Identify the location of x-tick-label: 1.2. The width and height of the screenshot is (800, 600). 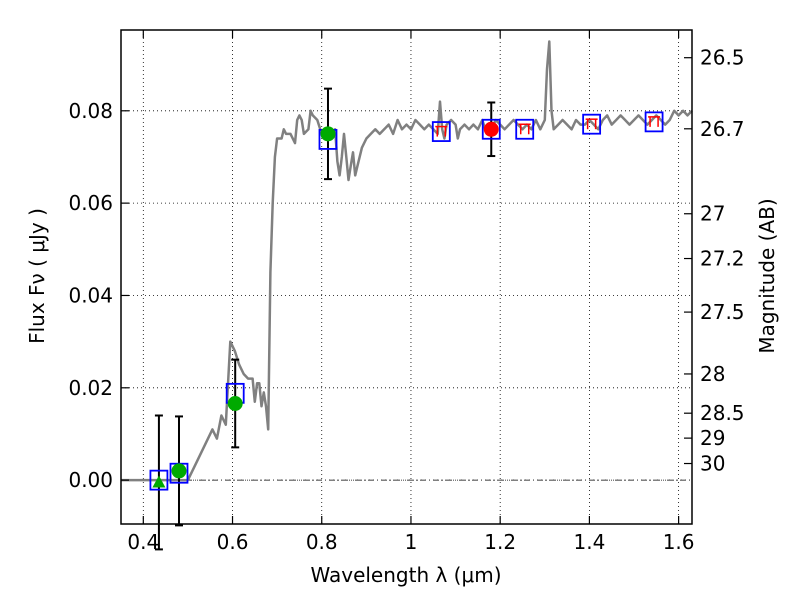
(500, 542).